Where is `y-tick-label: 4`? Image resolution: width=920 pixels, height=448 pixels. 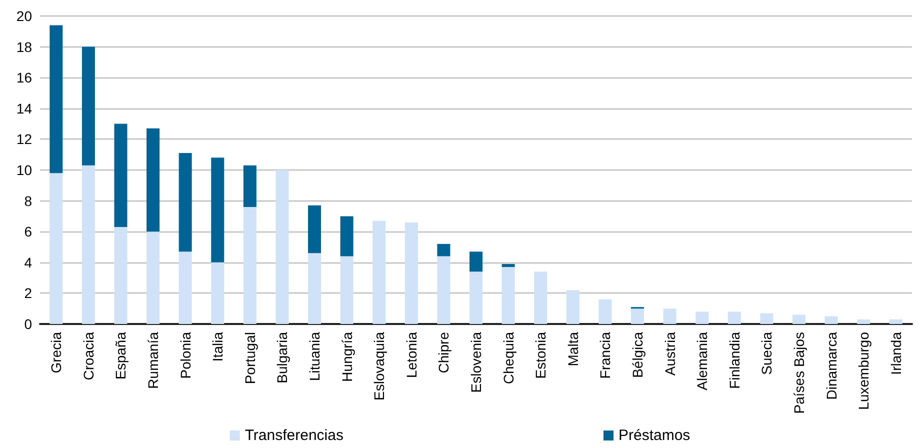 y-tick-label: 4 is located at coordinates (28, 262).